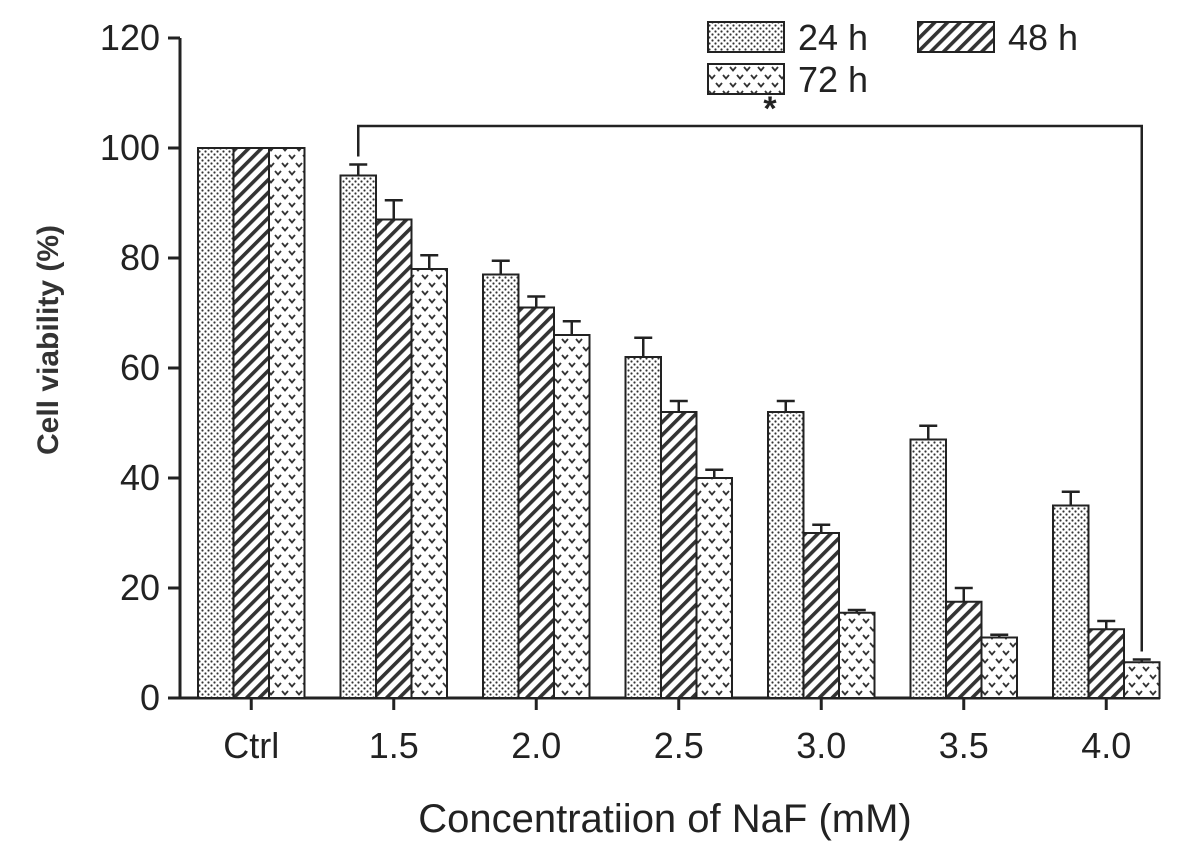  What do you see at coordinates (536, 502) in the screenshot?
I see `bar-48h-2.0` at bounding box center [536, 502].